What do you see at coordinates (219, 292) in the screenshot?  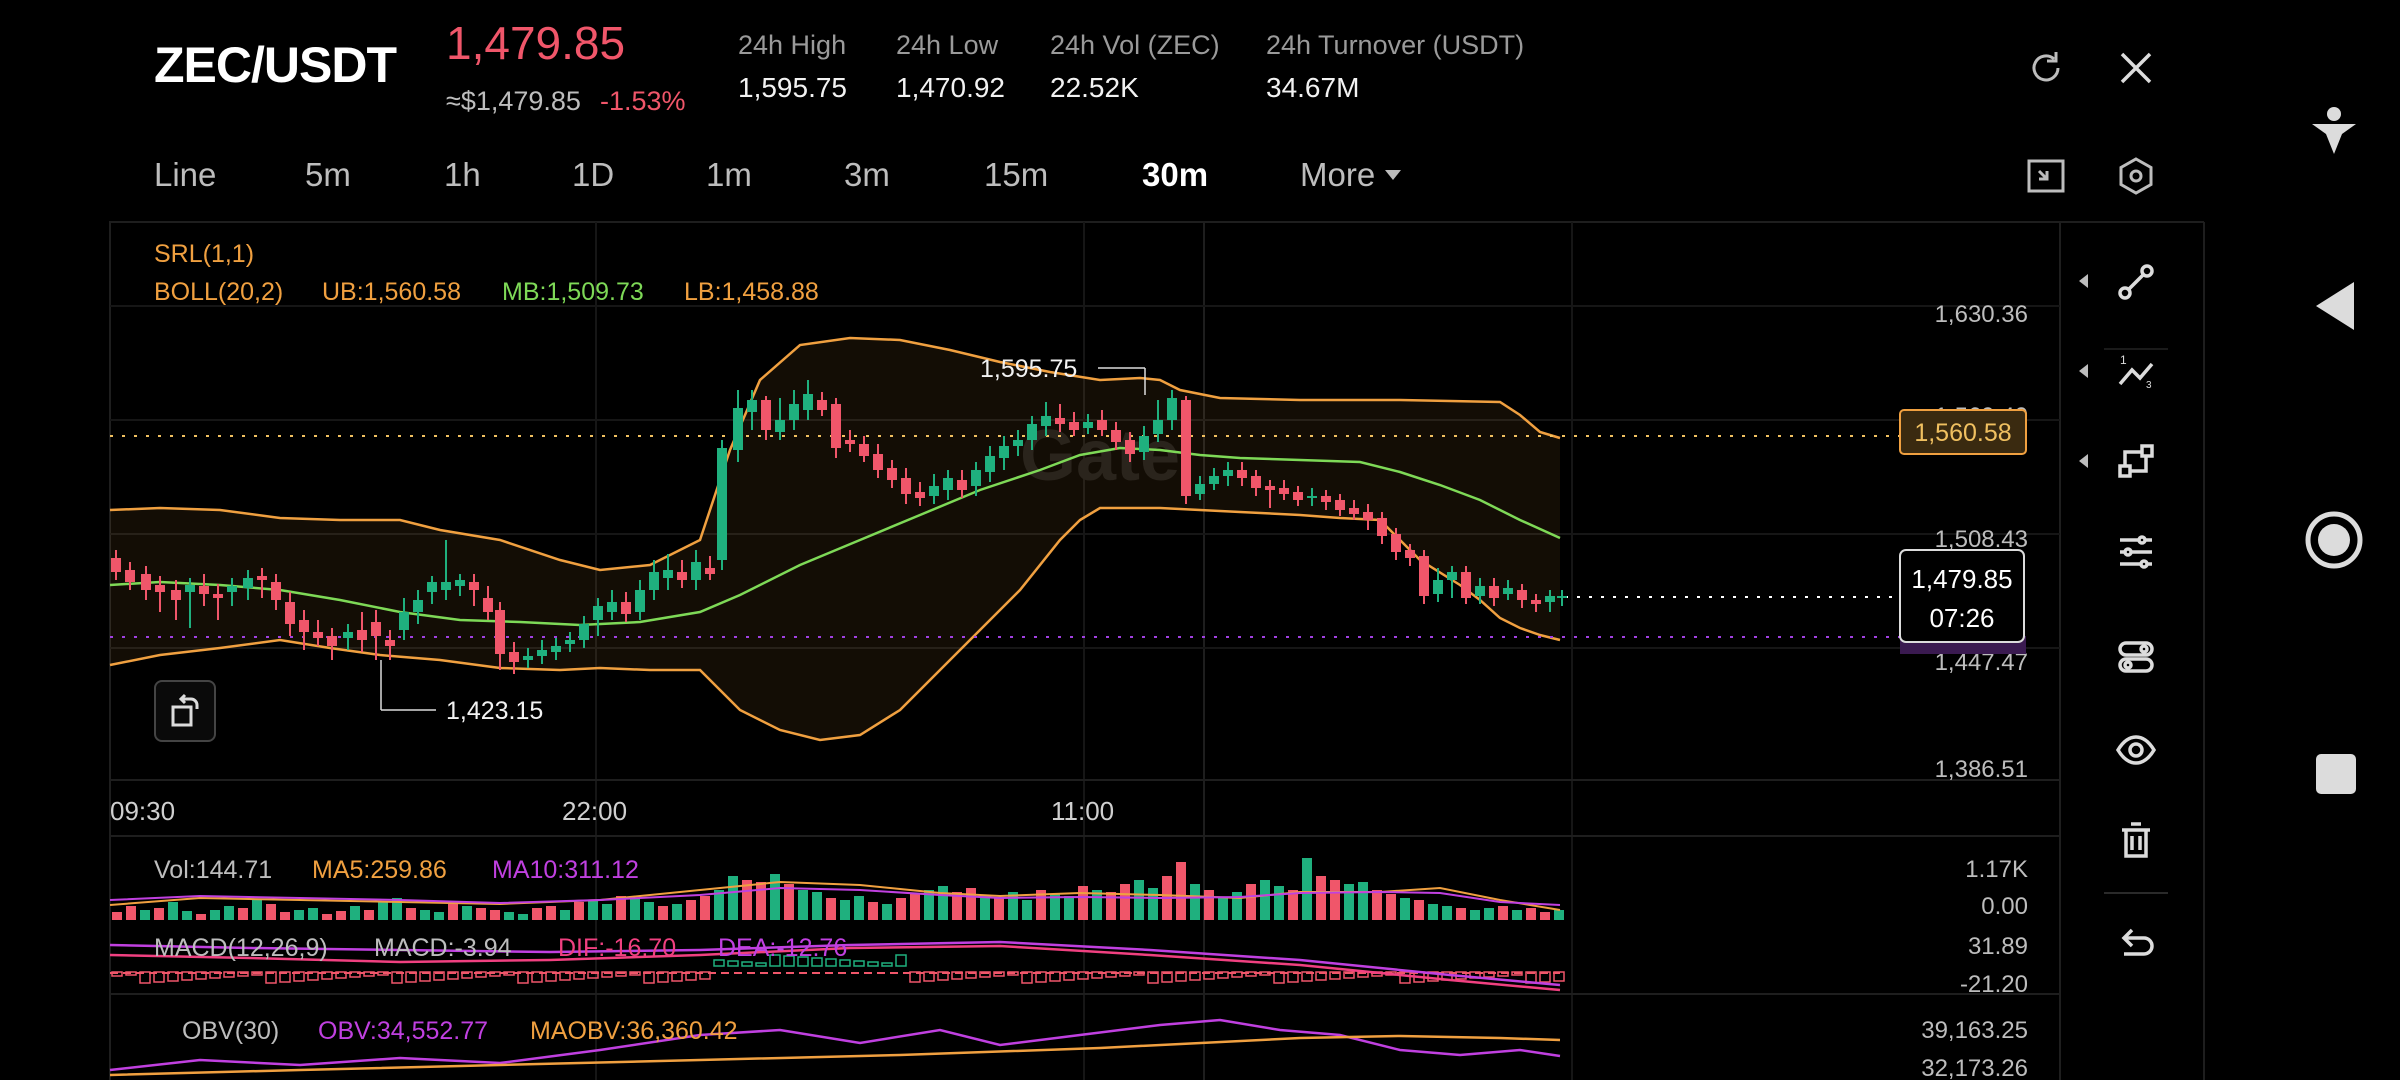 I see `boll-label: BOLL(20,2)` at bounding box center [219, 292].